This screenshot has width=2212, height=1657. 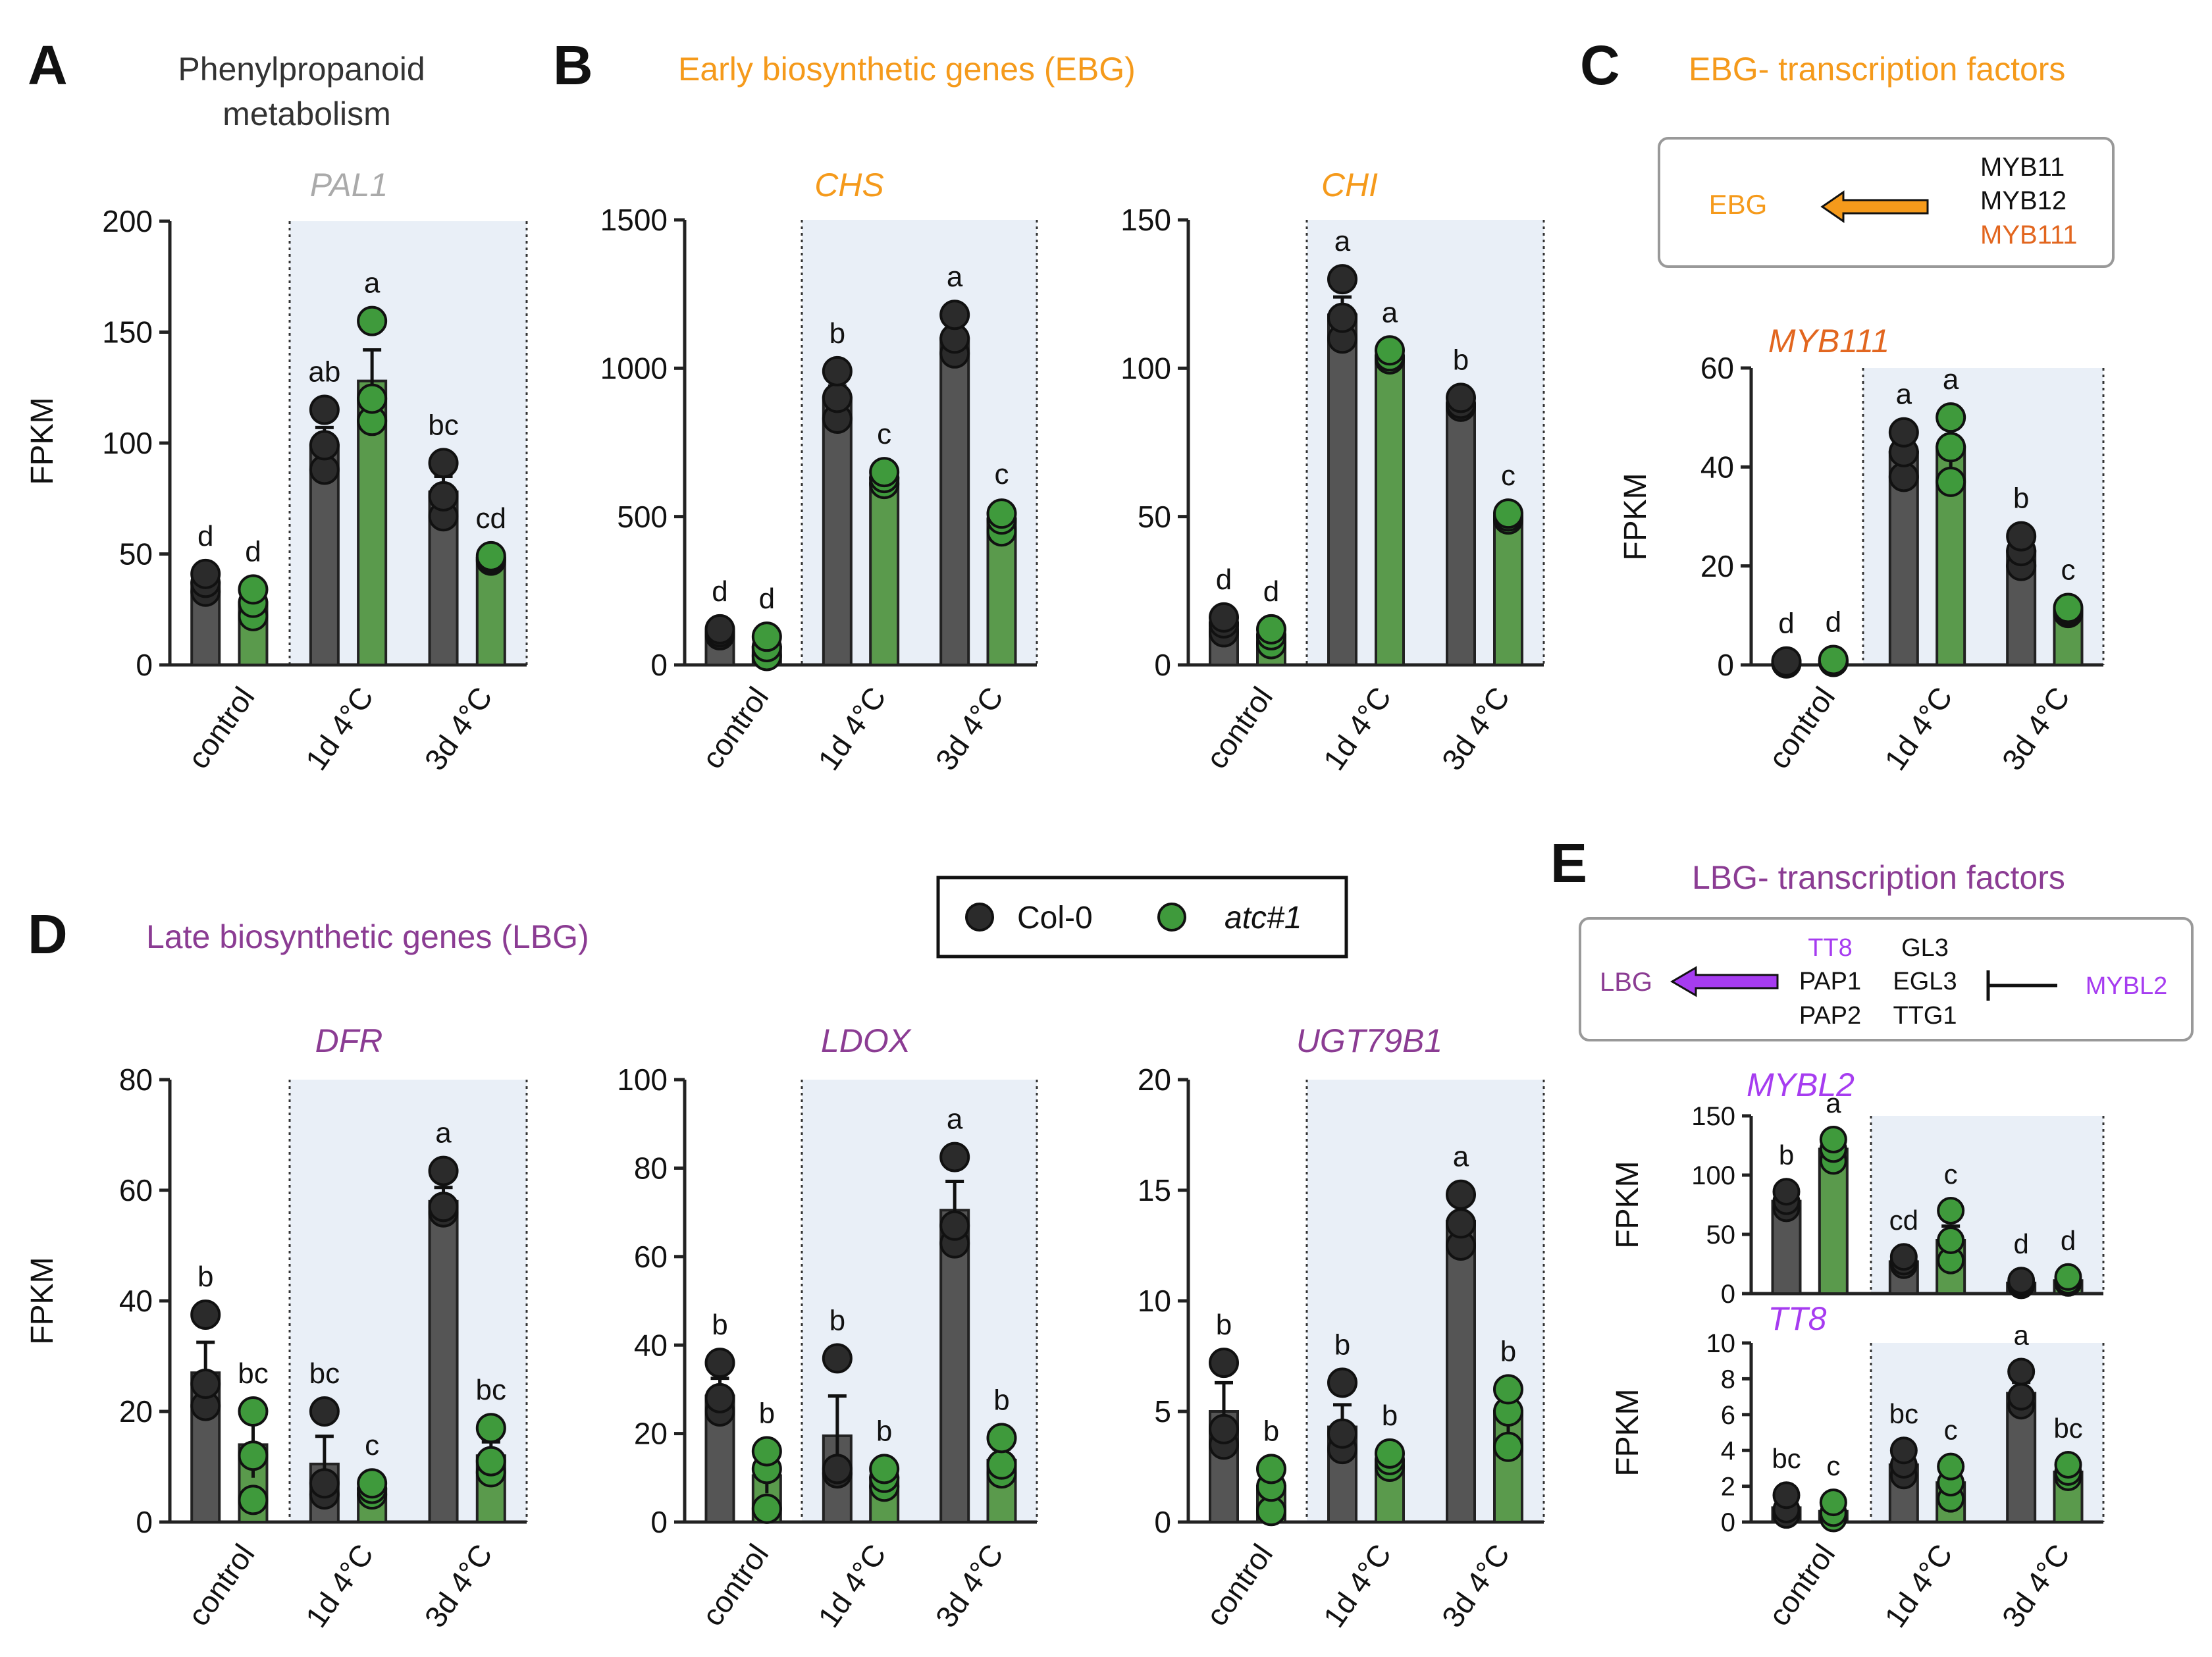 What do you see at coordinates (634, 368) in the screenshot?
I see `y-tick-label: 1000` at bounding box center [634, 368].